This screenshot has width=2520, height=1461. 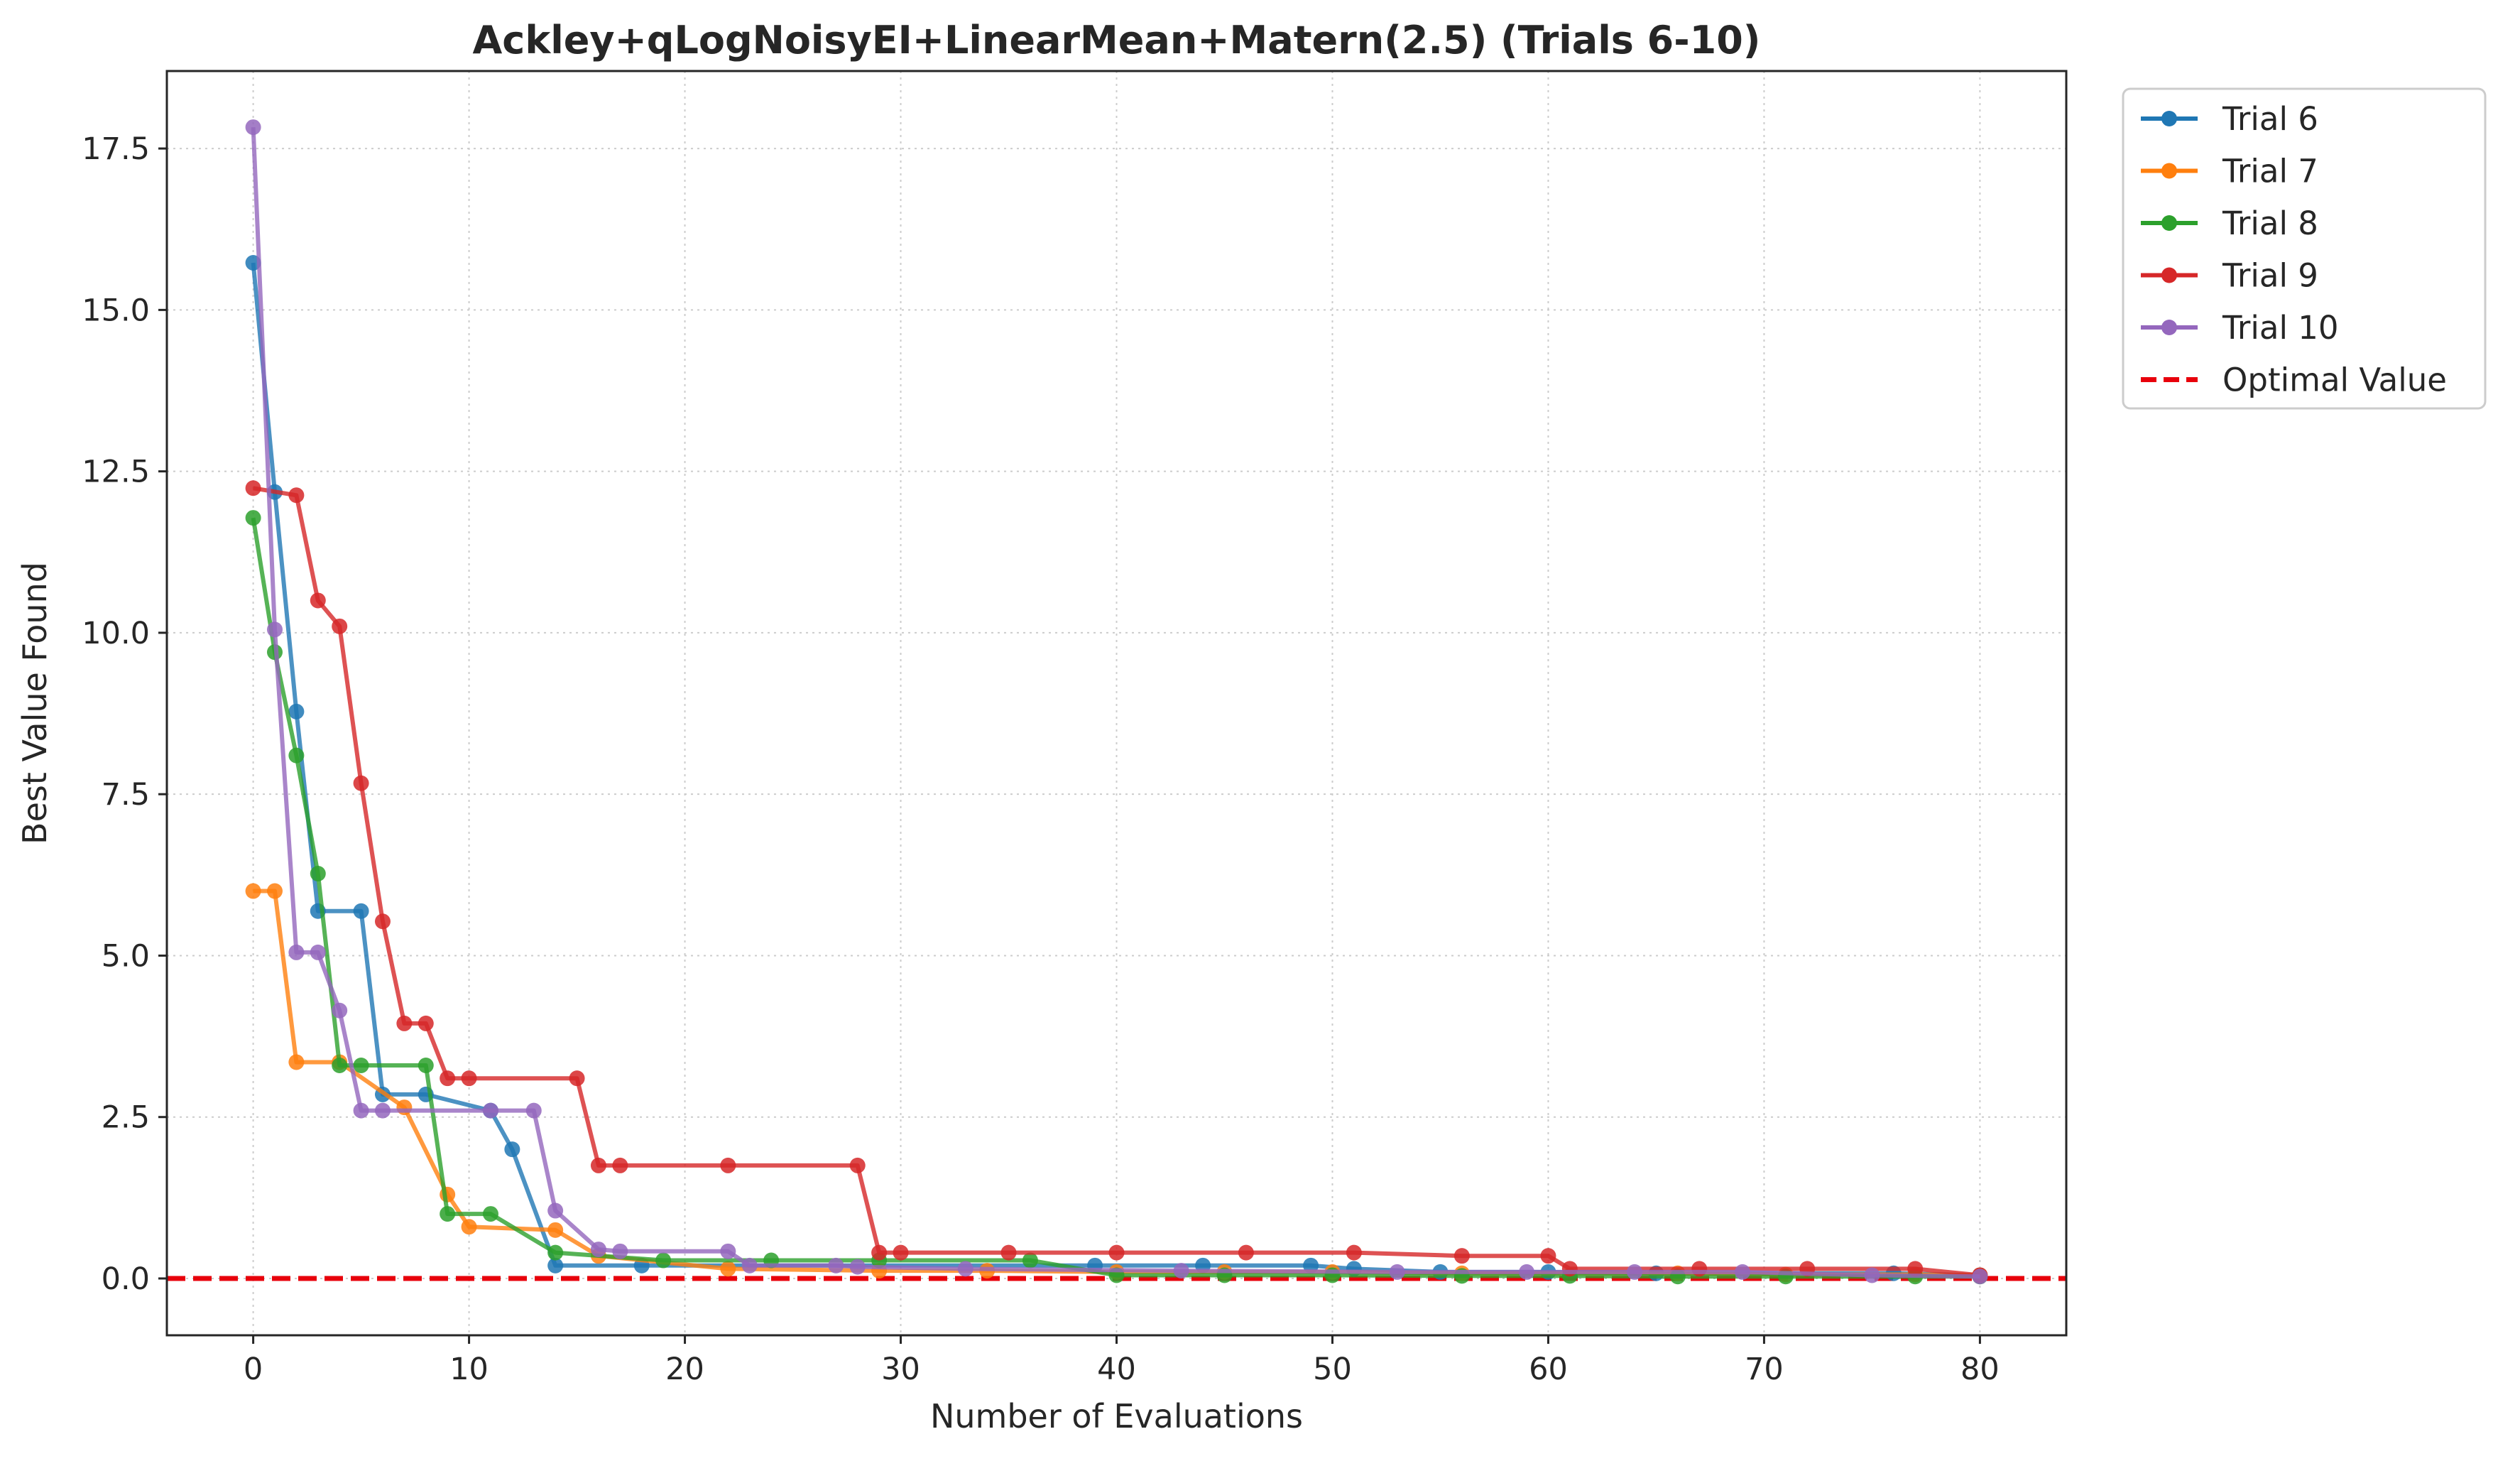 I want to click on y-tick-label: 5.0, so click(x=126, y=956).